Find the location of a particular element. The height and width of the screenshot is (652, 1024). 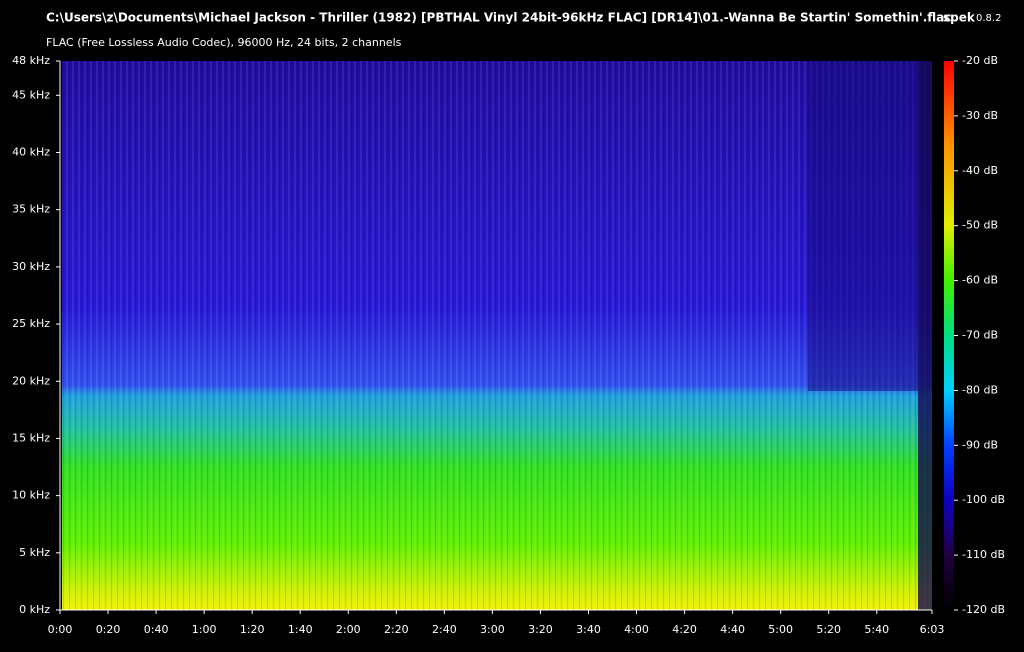

color-tick-label: -20 dB is located at coordinates (980, 60).